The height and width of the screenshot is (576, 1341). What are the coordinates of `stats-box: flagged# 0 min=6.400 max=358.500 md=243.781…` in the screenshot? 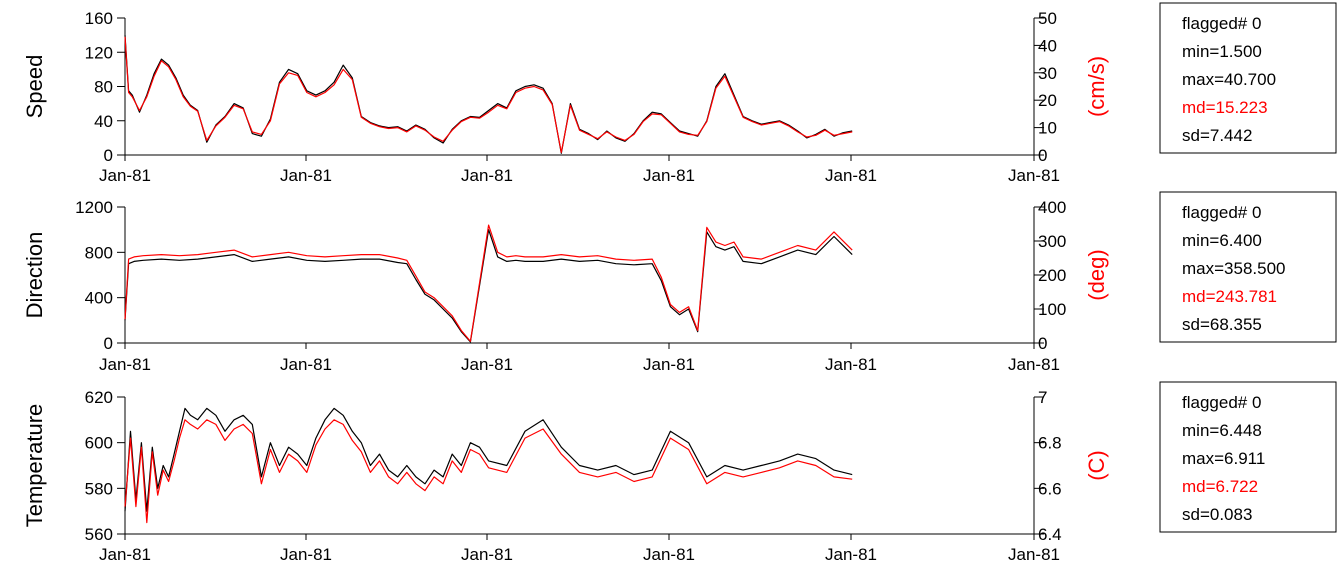 It's located at (1248, 267).